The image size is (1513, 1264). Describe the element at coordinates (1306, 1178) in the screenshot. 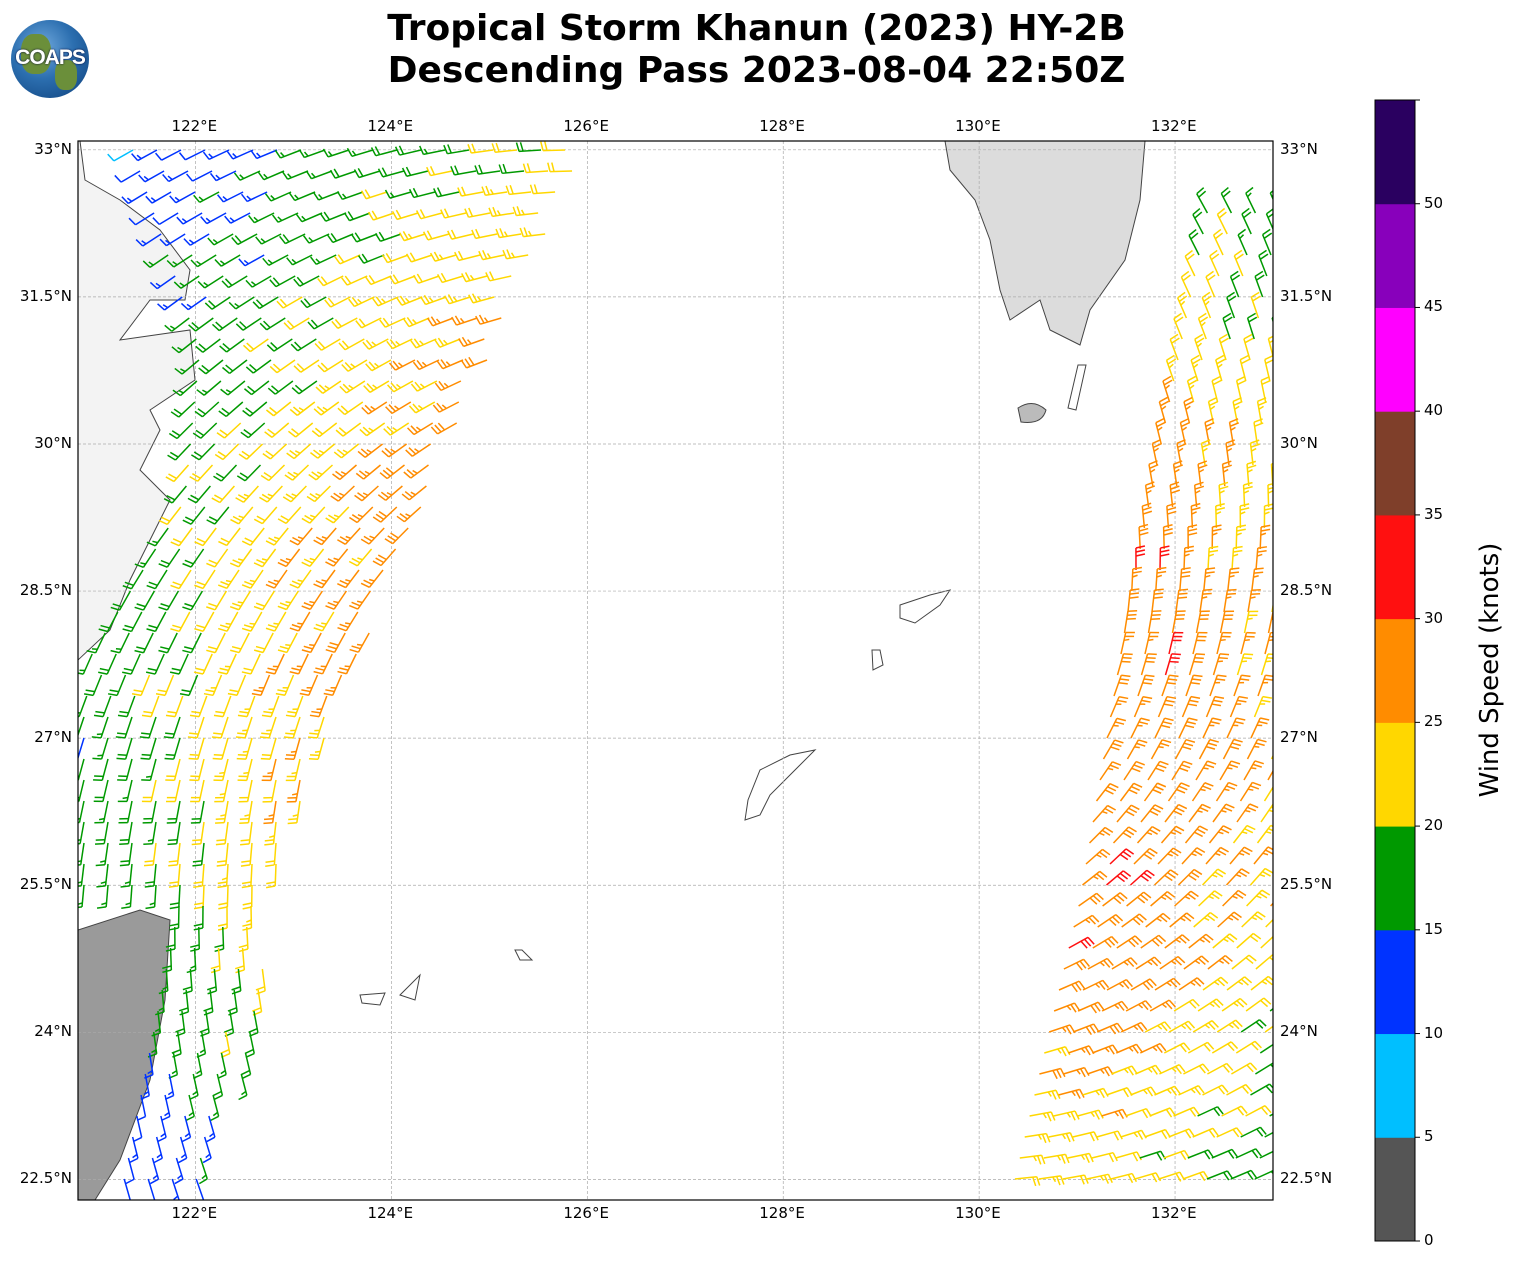

I see `lat-tick-right: 22.5°N` at that location.